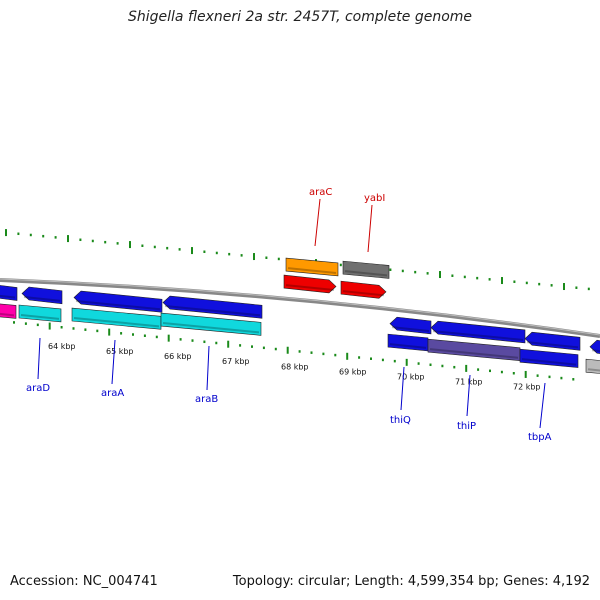  Describe the element at coordinates (116, 322) in the screenshot. I see `araA-gene-shade` at that location.